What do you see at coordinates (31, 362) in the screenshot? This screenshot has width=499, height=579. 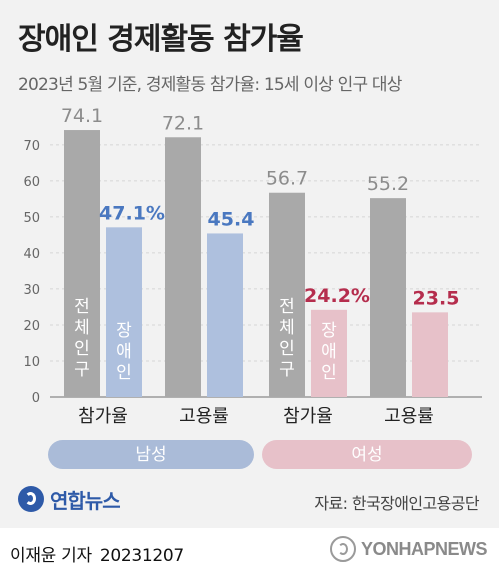 I see `y-tick-label: 10` at bounding box center [31, 362].